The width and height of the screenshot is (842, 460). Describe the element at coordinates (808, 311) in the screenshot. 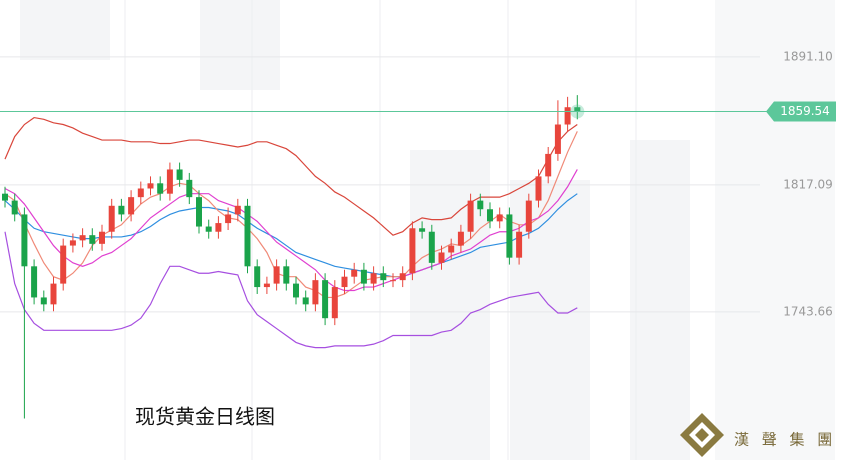

I see `y-tick-label: 1743.66` at that location.